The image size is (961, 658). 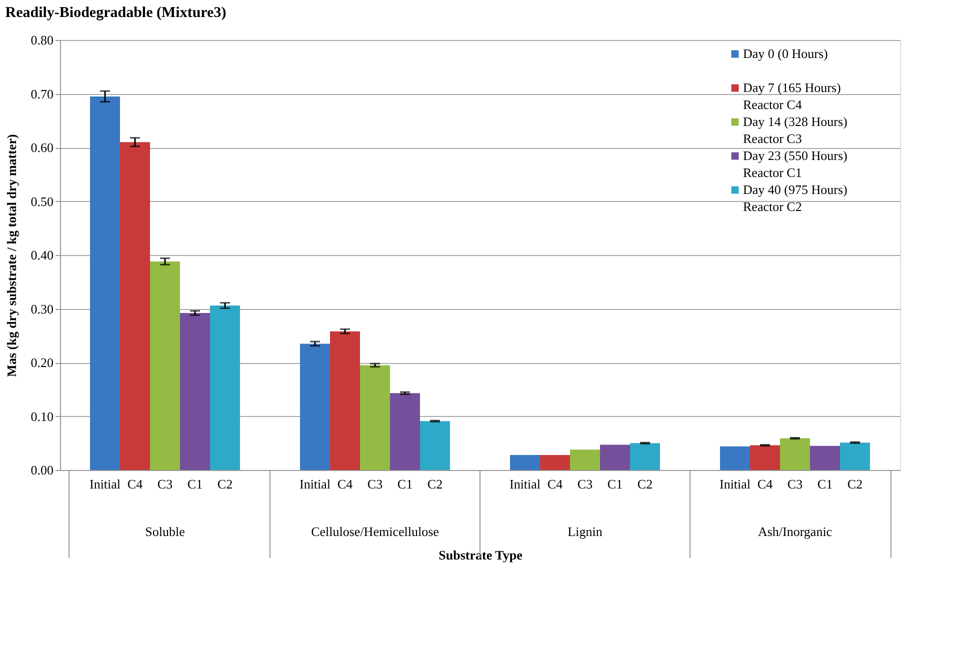 What do you see at coordinates (480, 555) in the screenshot?
I see `x-axis-title: Substrate Type` at bounding box center [480, 555].